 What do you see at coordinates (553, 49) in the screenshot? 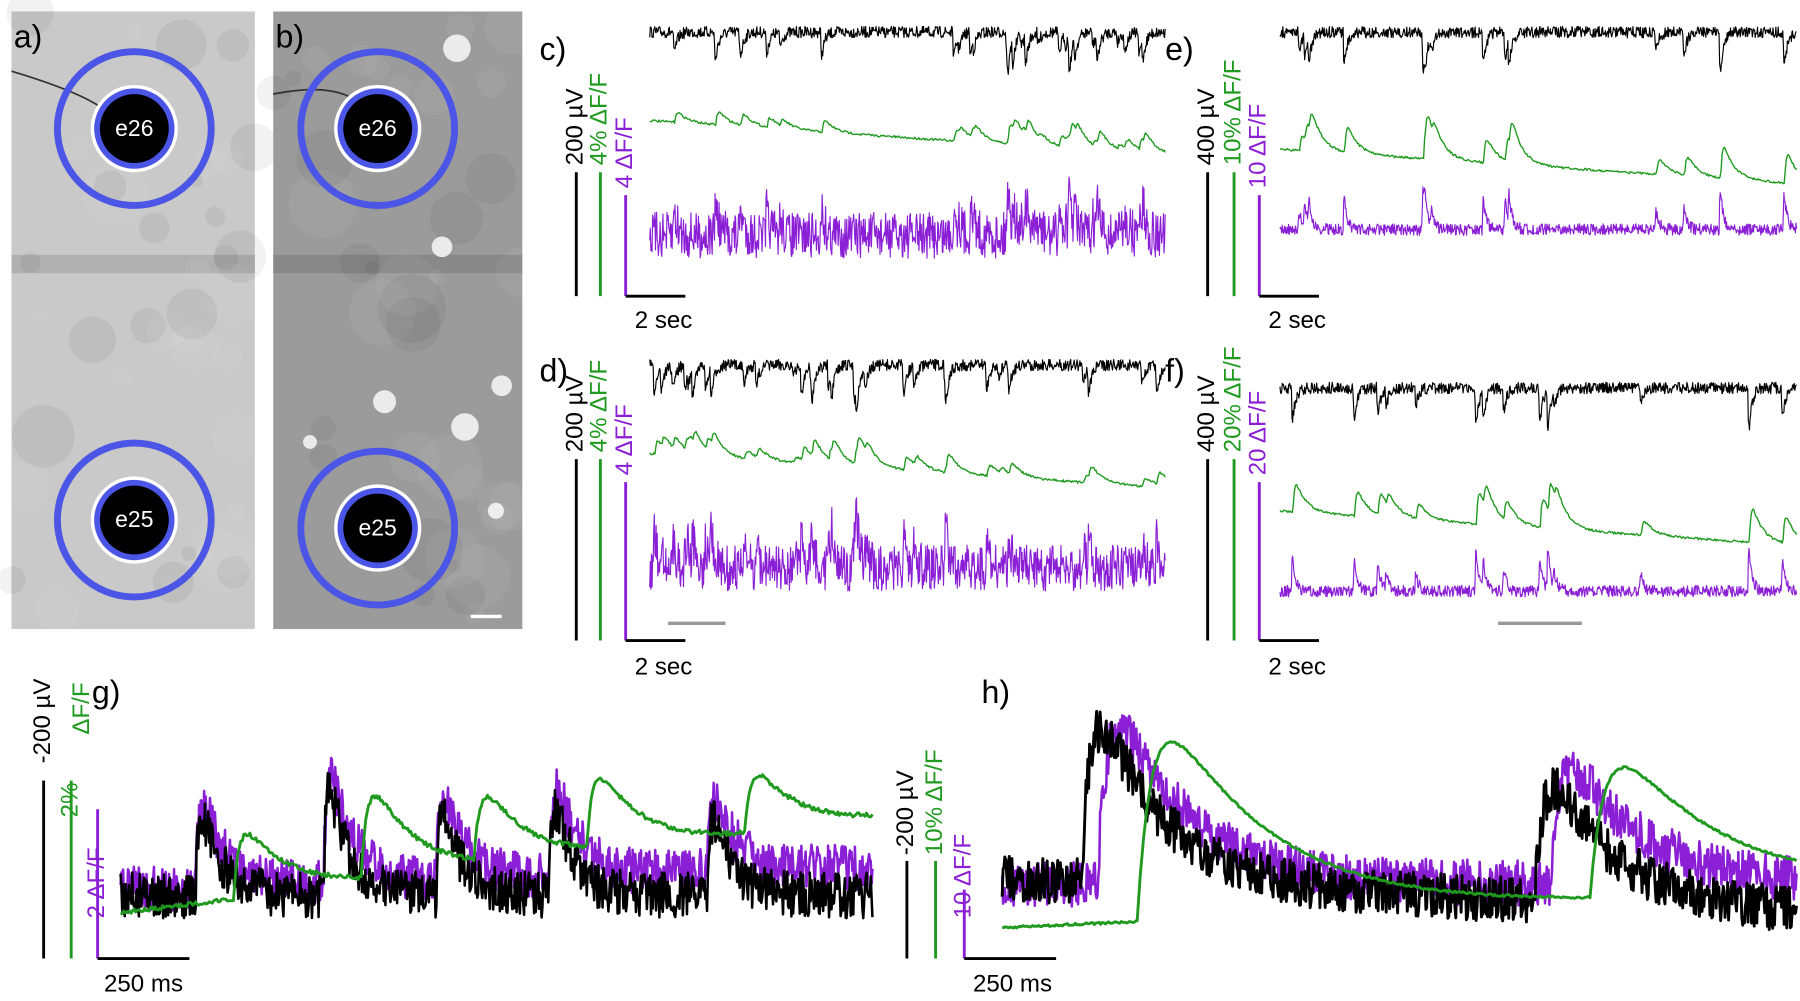
I see `panel-label: c)` at bounding box center [553, 49].